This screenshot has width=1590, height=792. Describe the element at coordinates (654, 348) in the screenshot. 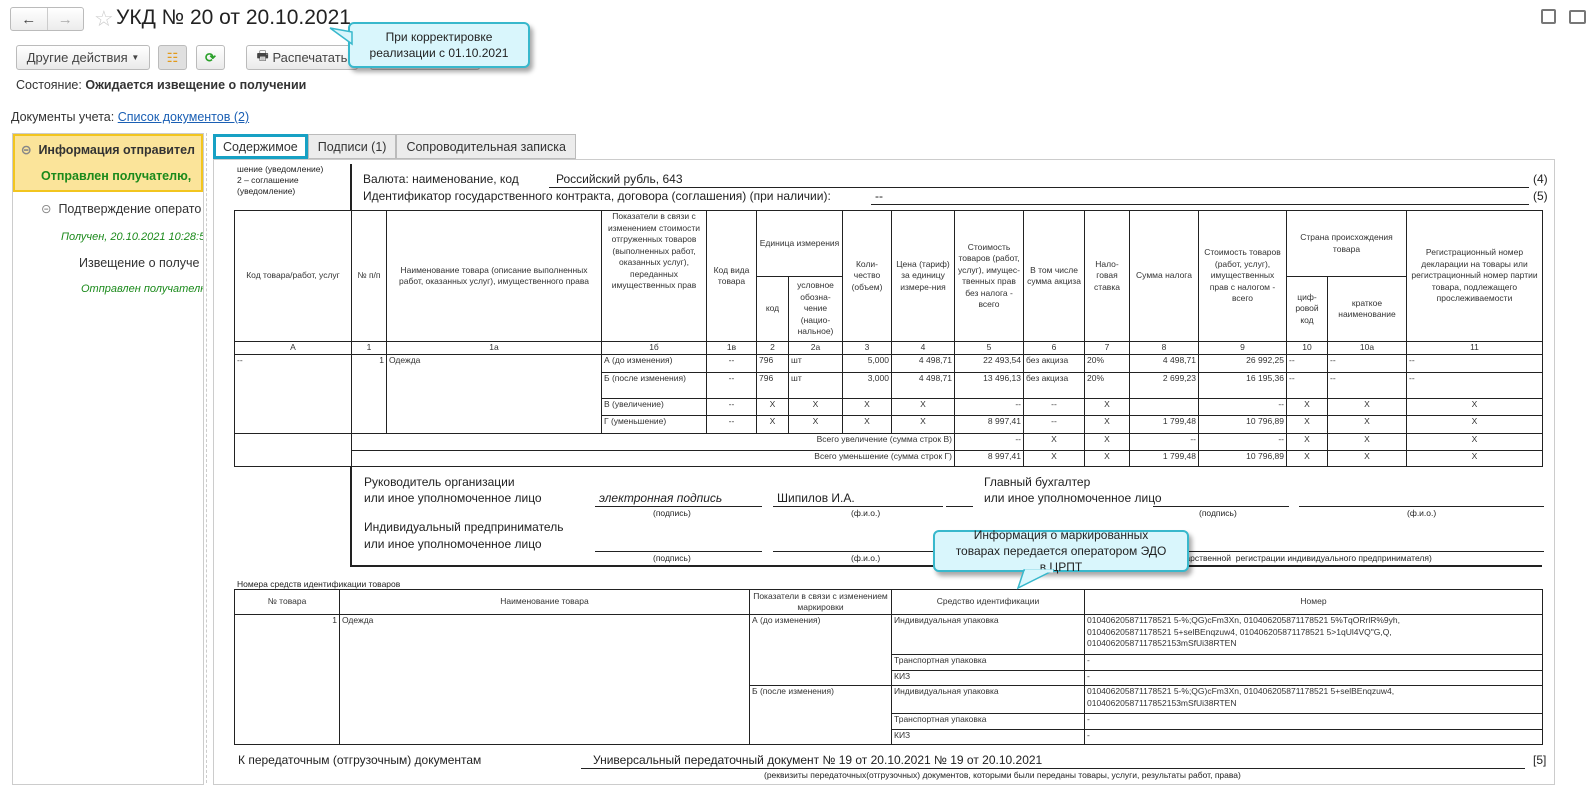

I see `column-number: 1б` at that location.